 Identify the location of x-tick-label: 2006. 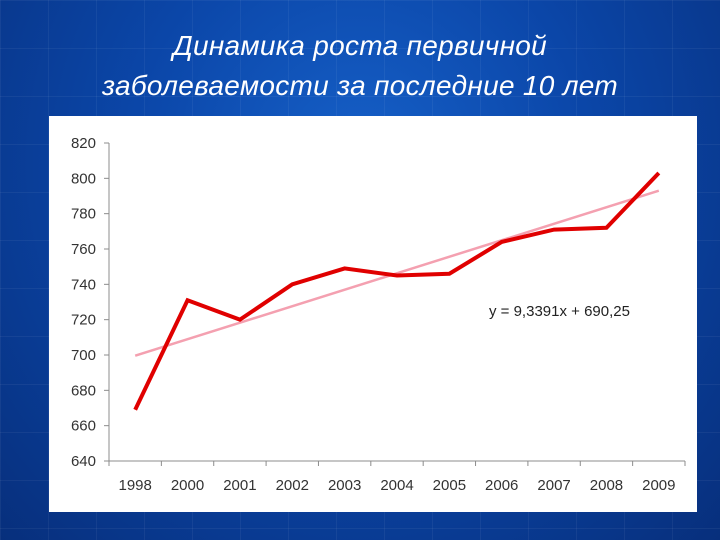
(501, 485).